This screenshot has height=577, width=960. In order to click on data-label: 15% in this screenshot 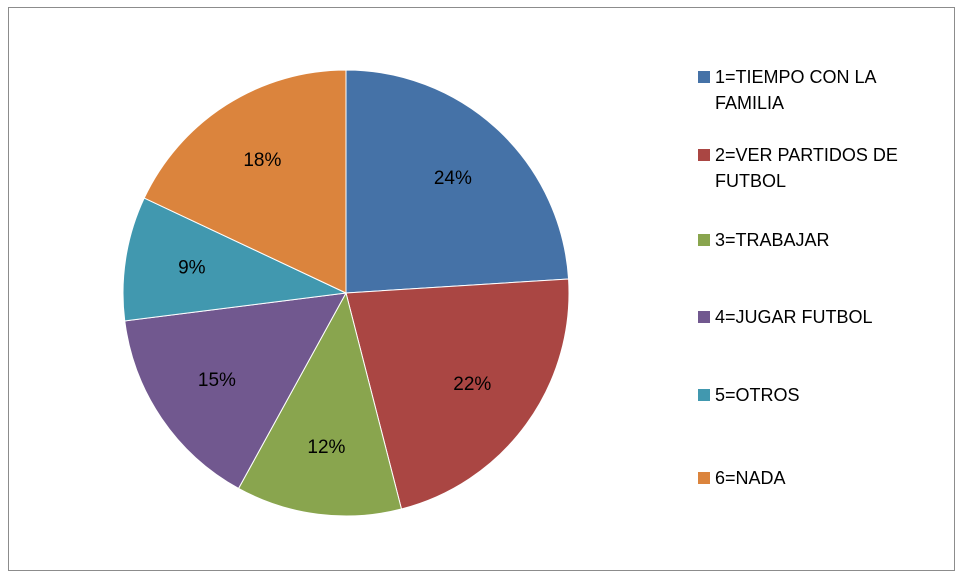, I will do `click(217, 380)`.